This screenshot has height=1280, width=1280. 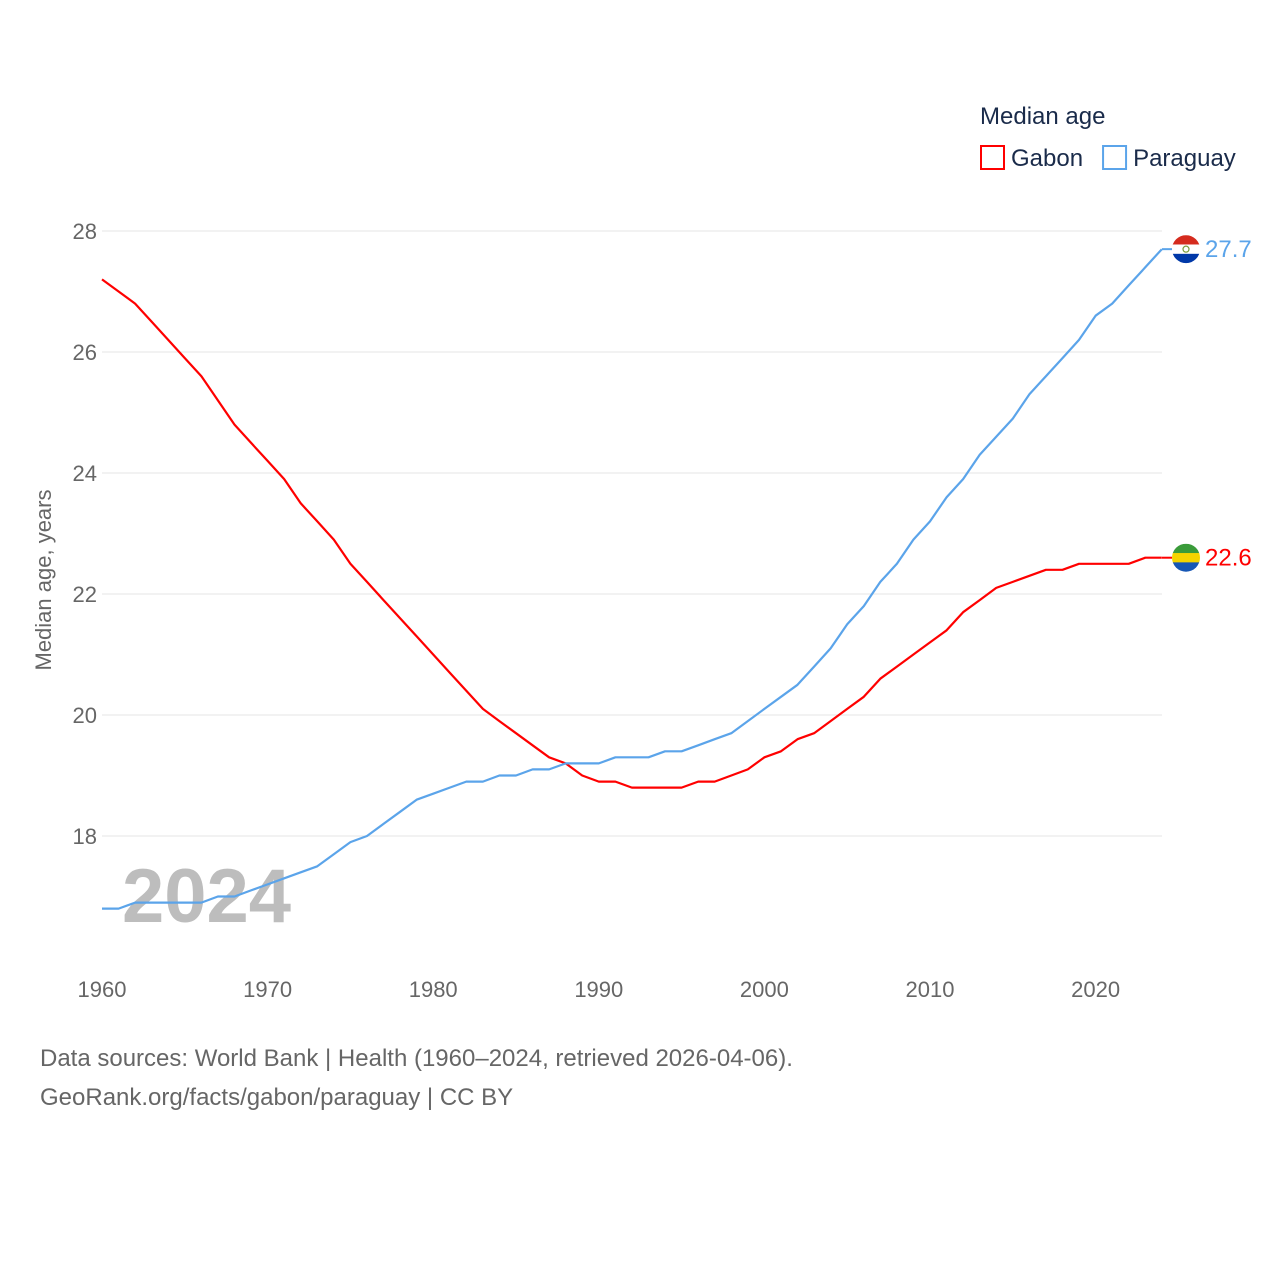 I want to click on y-tick-label: 22, so click(x=85, y=594).